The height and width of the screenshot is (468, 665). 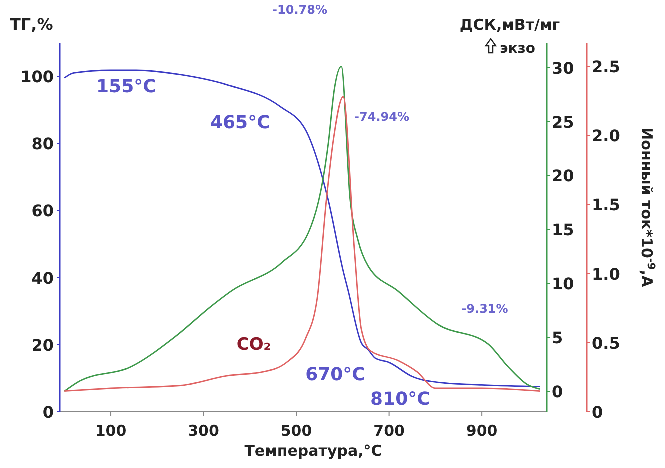 What do you see at coordinates (563, 122) in the screenshot?
I see `y2-tick-label: 25` at bounding box center [563, 122].